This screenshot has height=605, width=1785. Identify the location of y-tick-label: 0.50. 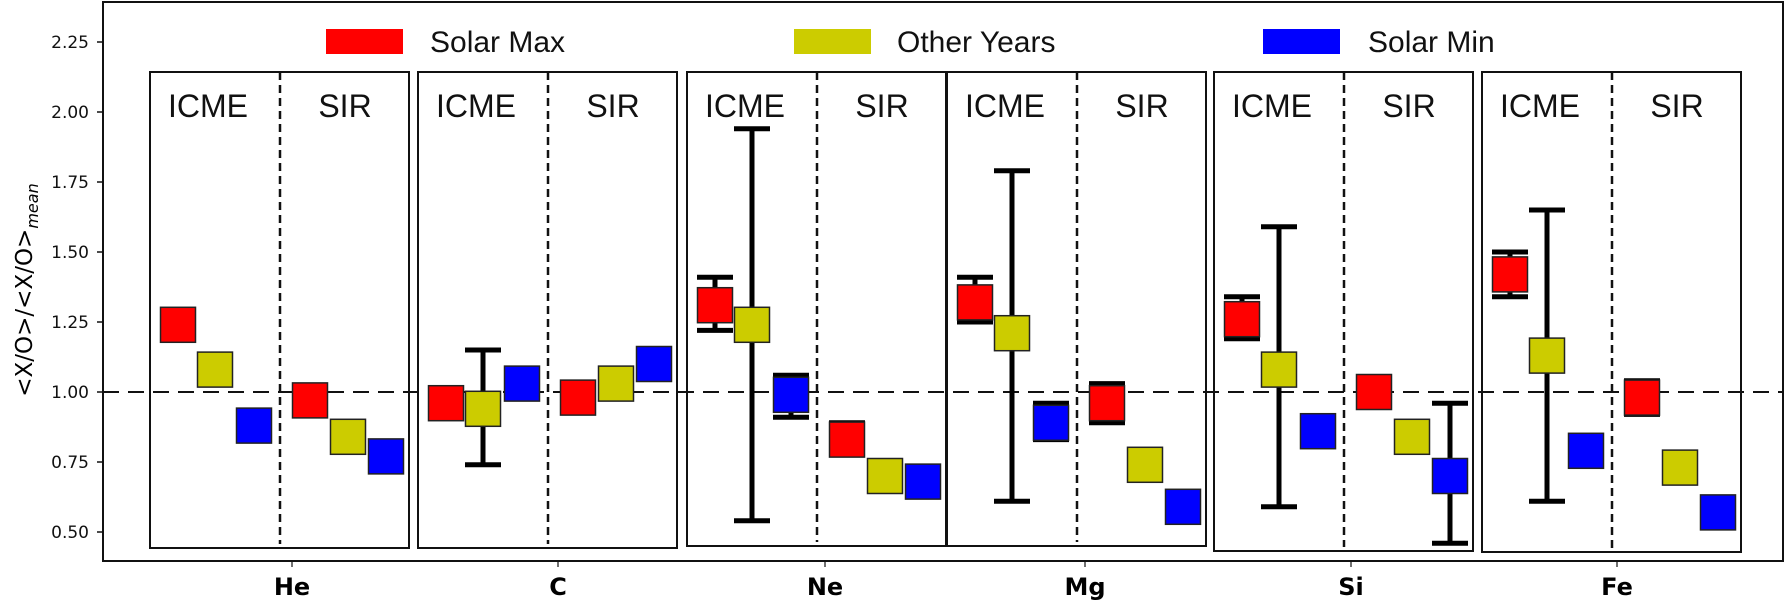
(70, 533).